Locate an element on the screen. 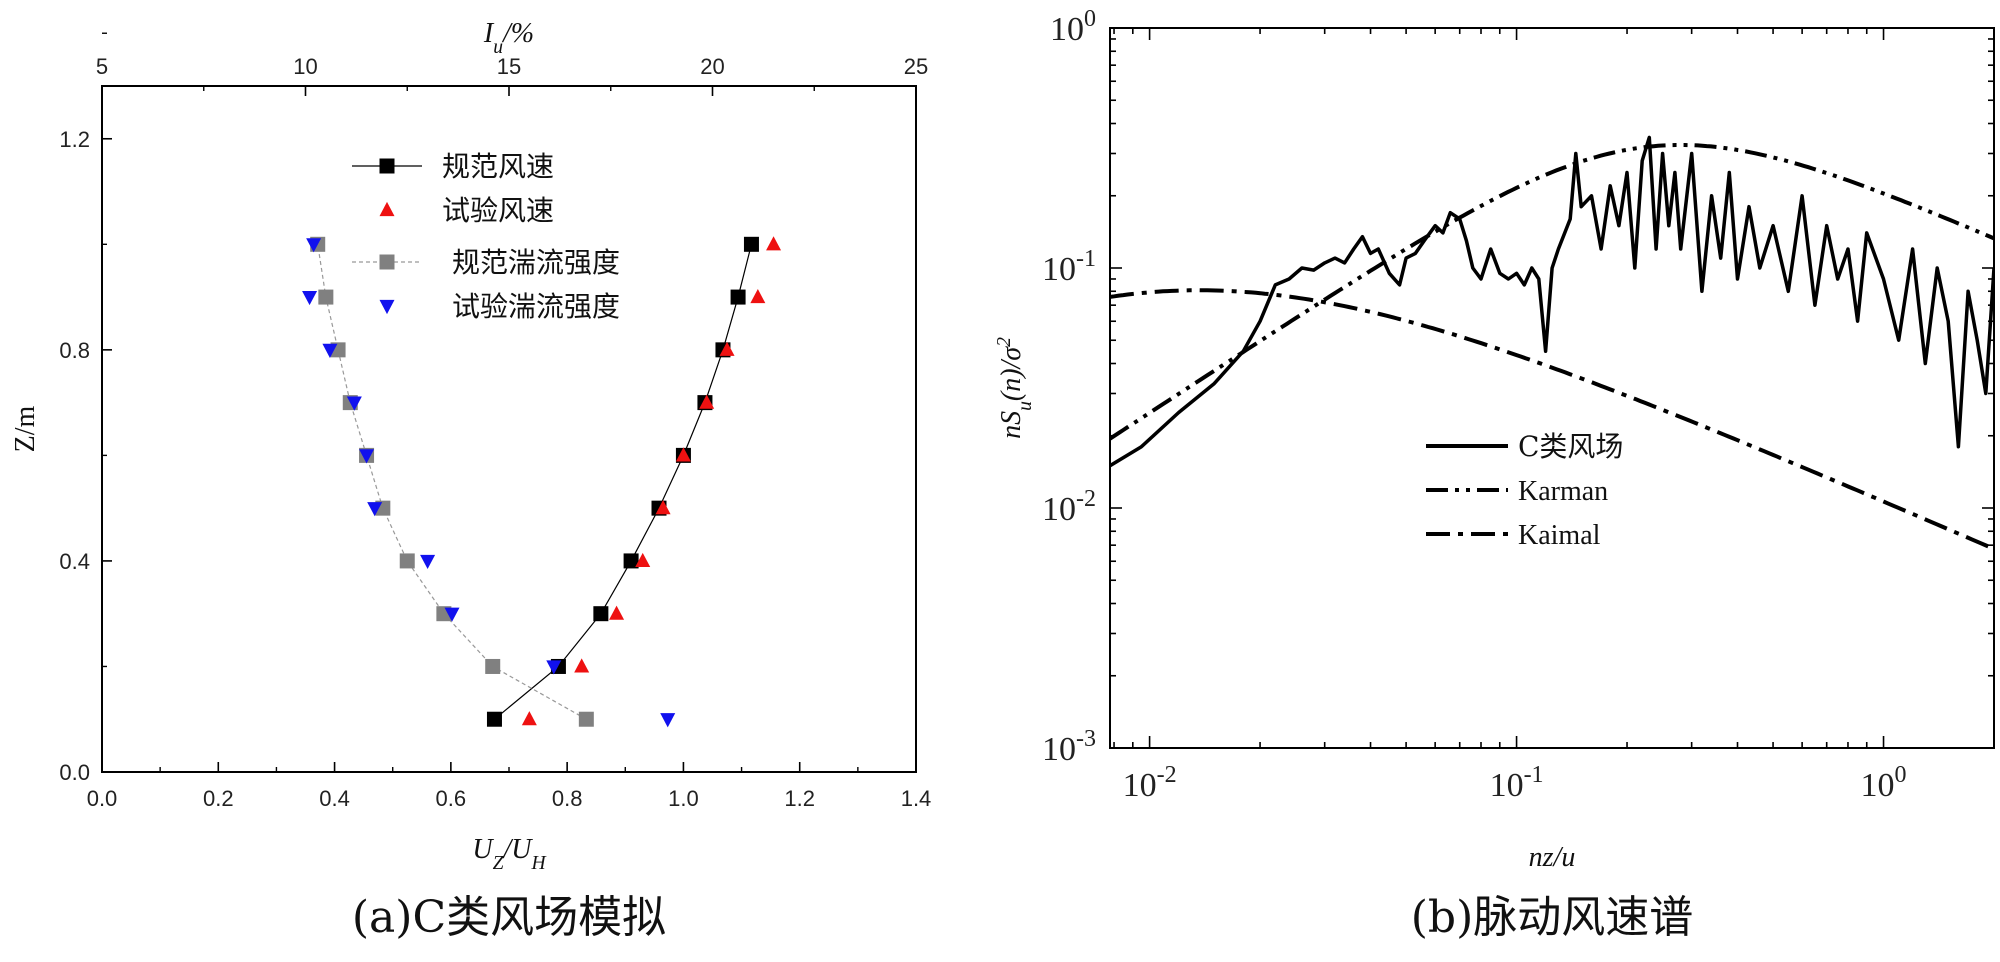 The image size is (2000, 962). karman-curve is located at coordinates (1552, 292).